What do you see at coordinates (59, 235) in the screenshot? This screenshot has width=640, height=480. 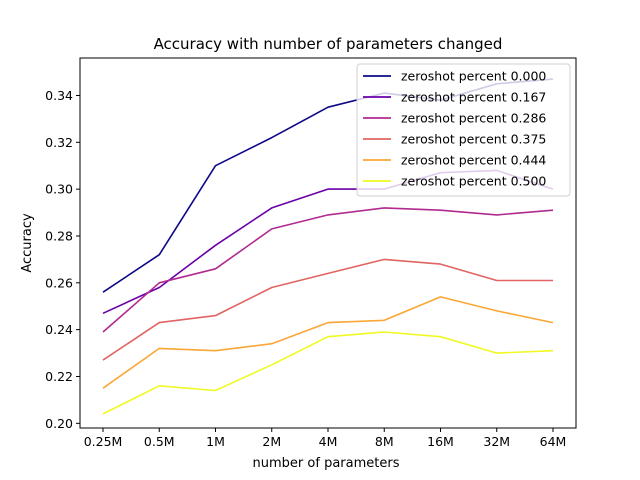 I see `y-tick-label: 0.28` at bounding box center [59, 235].